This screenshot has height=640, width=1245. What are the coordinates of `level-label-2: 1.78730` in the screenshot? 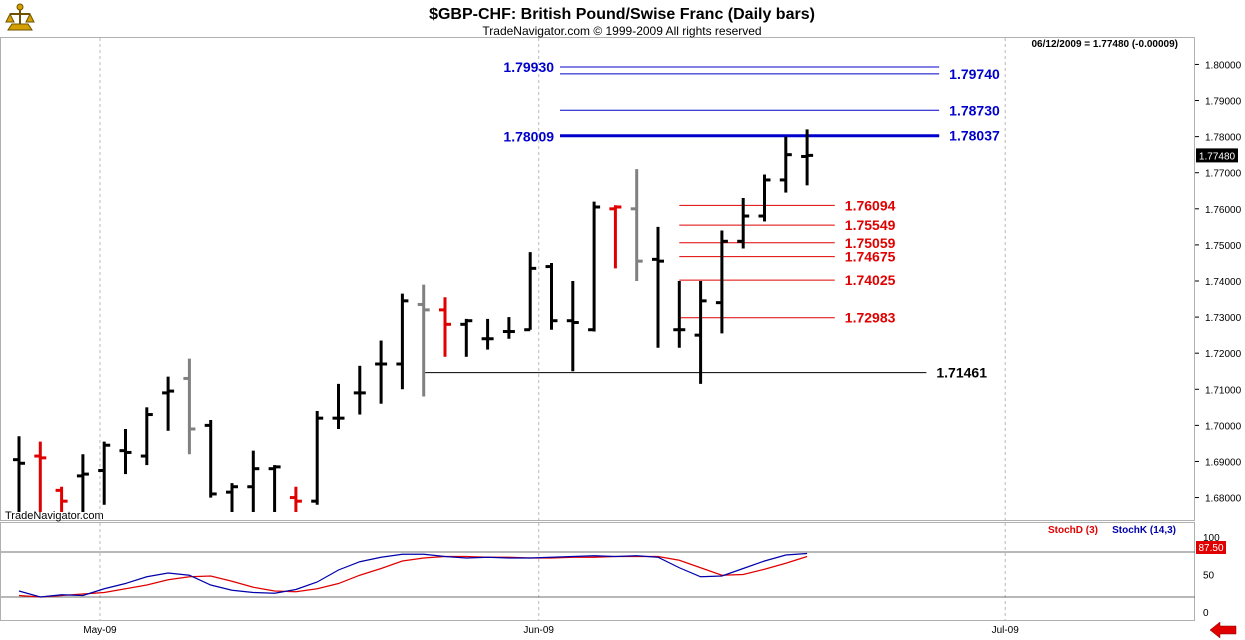 It's located at (974, 110).